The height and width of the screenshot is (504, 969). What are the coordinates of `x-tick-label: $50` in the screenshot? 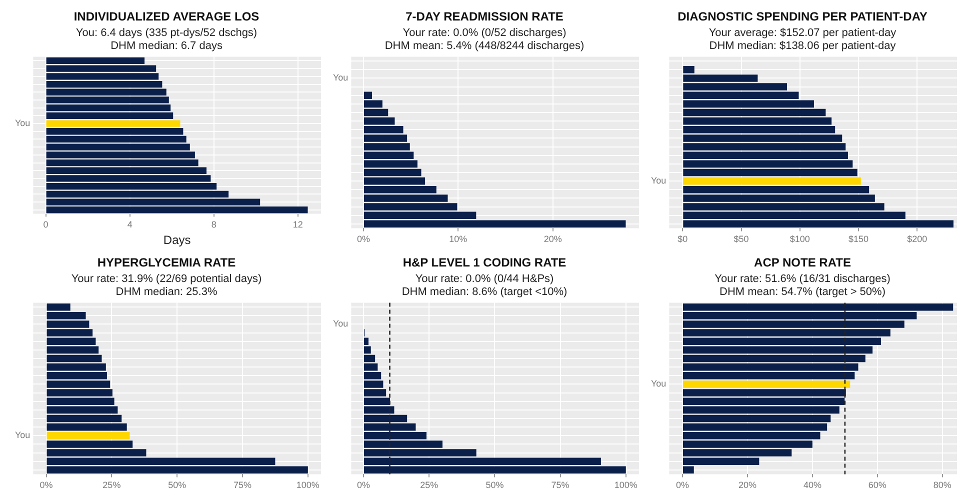 It's located at (741, 239).